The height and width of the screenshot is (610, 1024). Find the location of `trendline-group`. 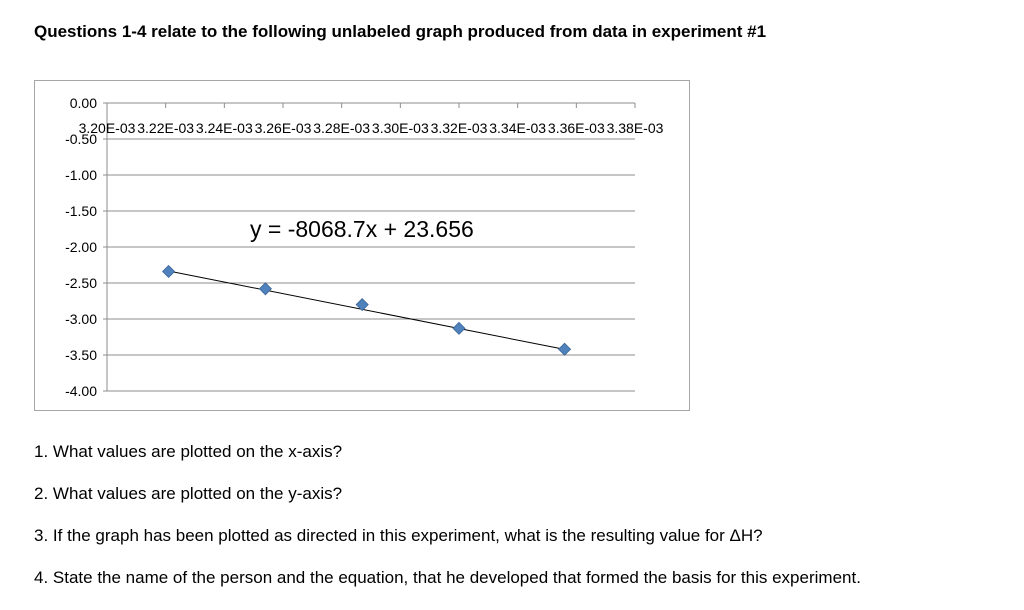

trendline-group is located at coordinates (366, 310).